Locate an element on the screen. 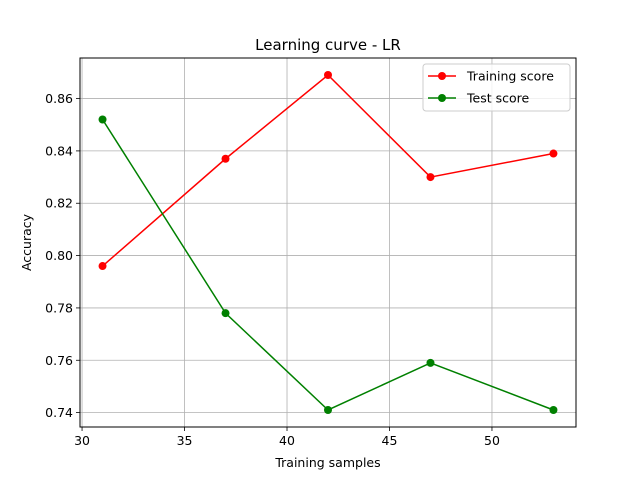 The height and width of the screenshot is (480, 640). legend-marker-training is located at coordinates (442, 76).